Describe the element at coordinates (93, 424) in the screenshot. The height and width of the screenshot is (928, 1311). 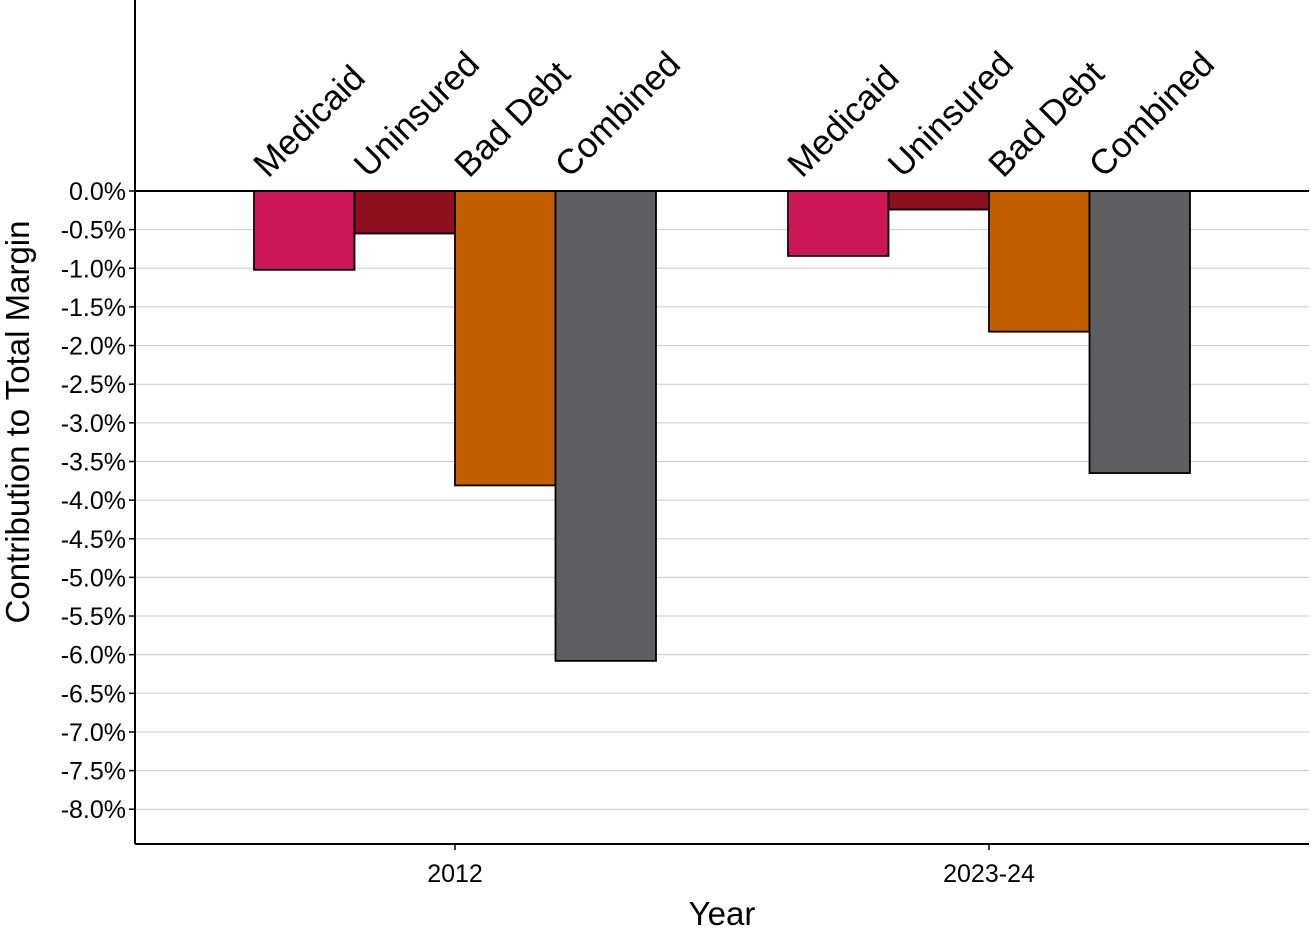
I see `y-tick-label: -3.0%` at that location.